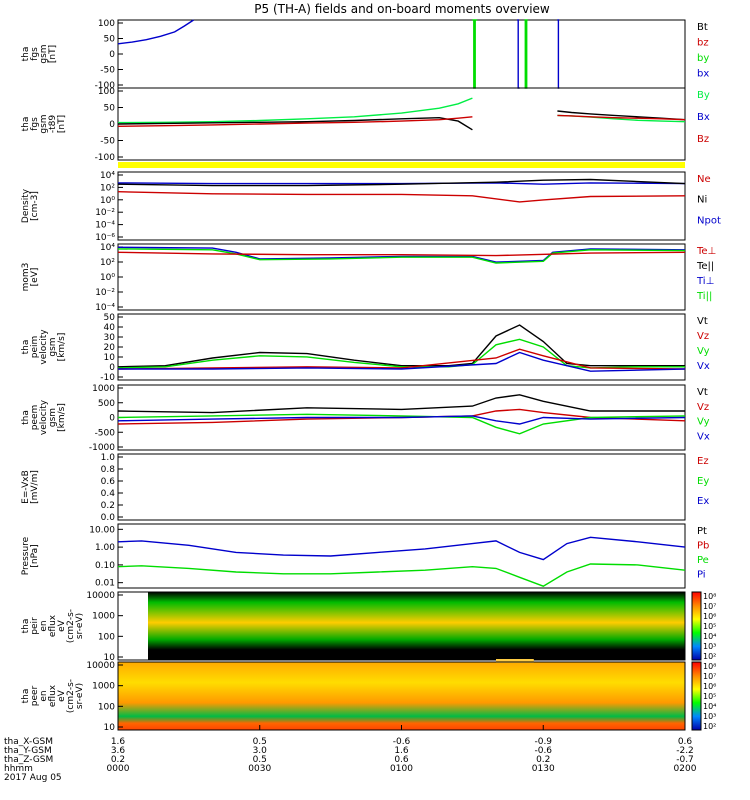 This screenshot has height=800, width=750. Describe the element at coordinates (401, 575) in the screenshot. I see `series-Pe` at that location.